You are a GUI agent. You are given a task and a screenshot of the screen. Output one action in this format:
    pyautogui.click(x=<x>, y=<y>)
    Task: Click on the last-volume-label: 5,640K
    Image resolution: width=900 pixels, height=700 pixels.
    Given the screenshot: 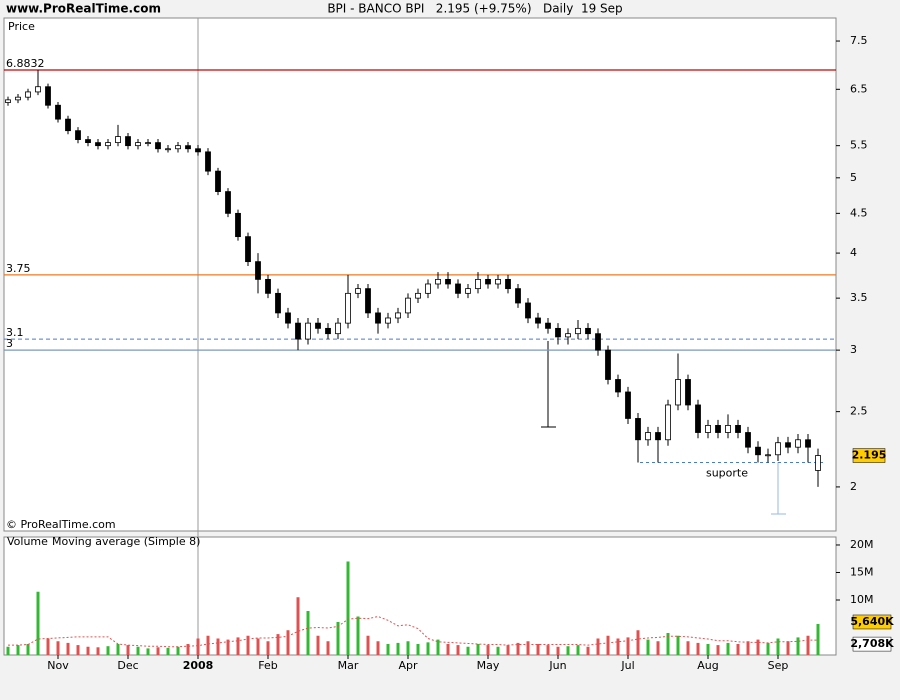 What is the action you would take?
    pyautogui.click(x=872, y=621)
    